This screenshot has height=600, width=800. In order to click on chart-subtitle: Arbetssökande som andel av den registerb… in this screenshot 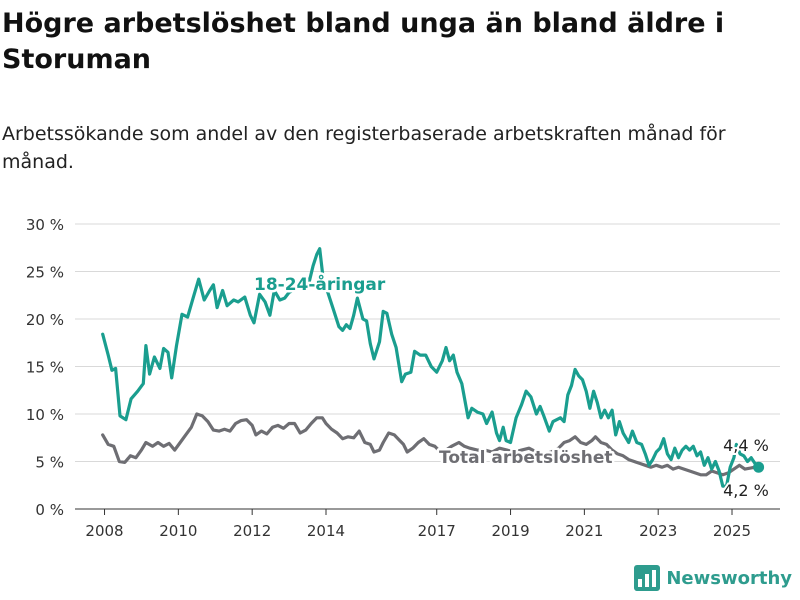, I will do `click(364, 148)`.